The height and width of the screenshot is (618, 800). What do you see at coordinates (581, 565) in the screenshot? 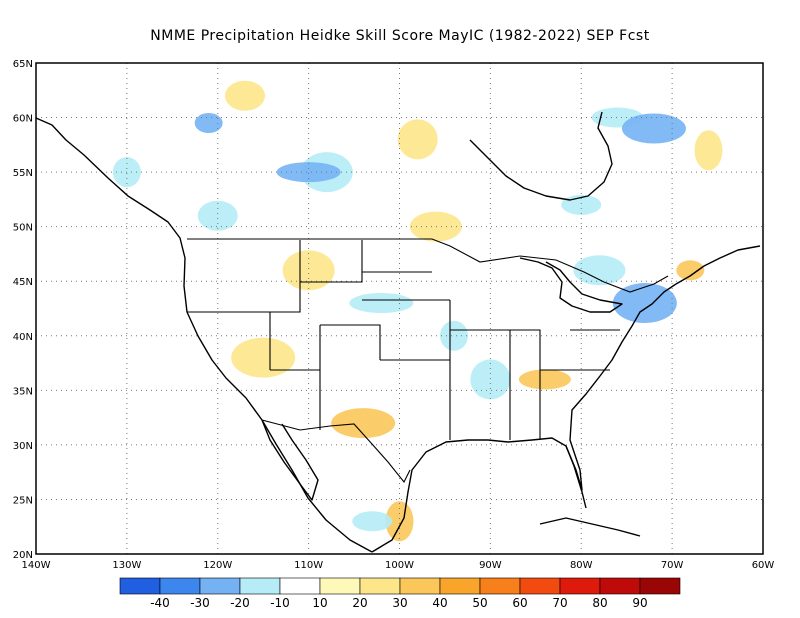
I see `lon-tick-label: 80W` at bounding box center [581, 565].